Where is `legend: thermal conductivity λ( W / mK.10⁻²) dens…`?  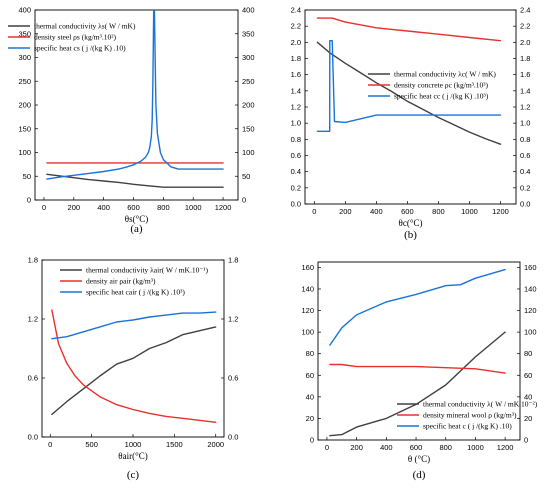
legend: thermal conductivity λ( W / mK.10⁻²) dens… is located at coordinates (467, 415).